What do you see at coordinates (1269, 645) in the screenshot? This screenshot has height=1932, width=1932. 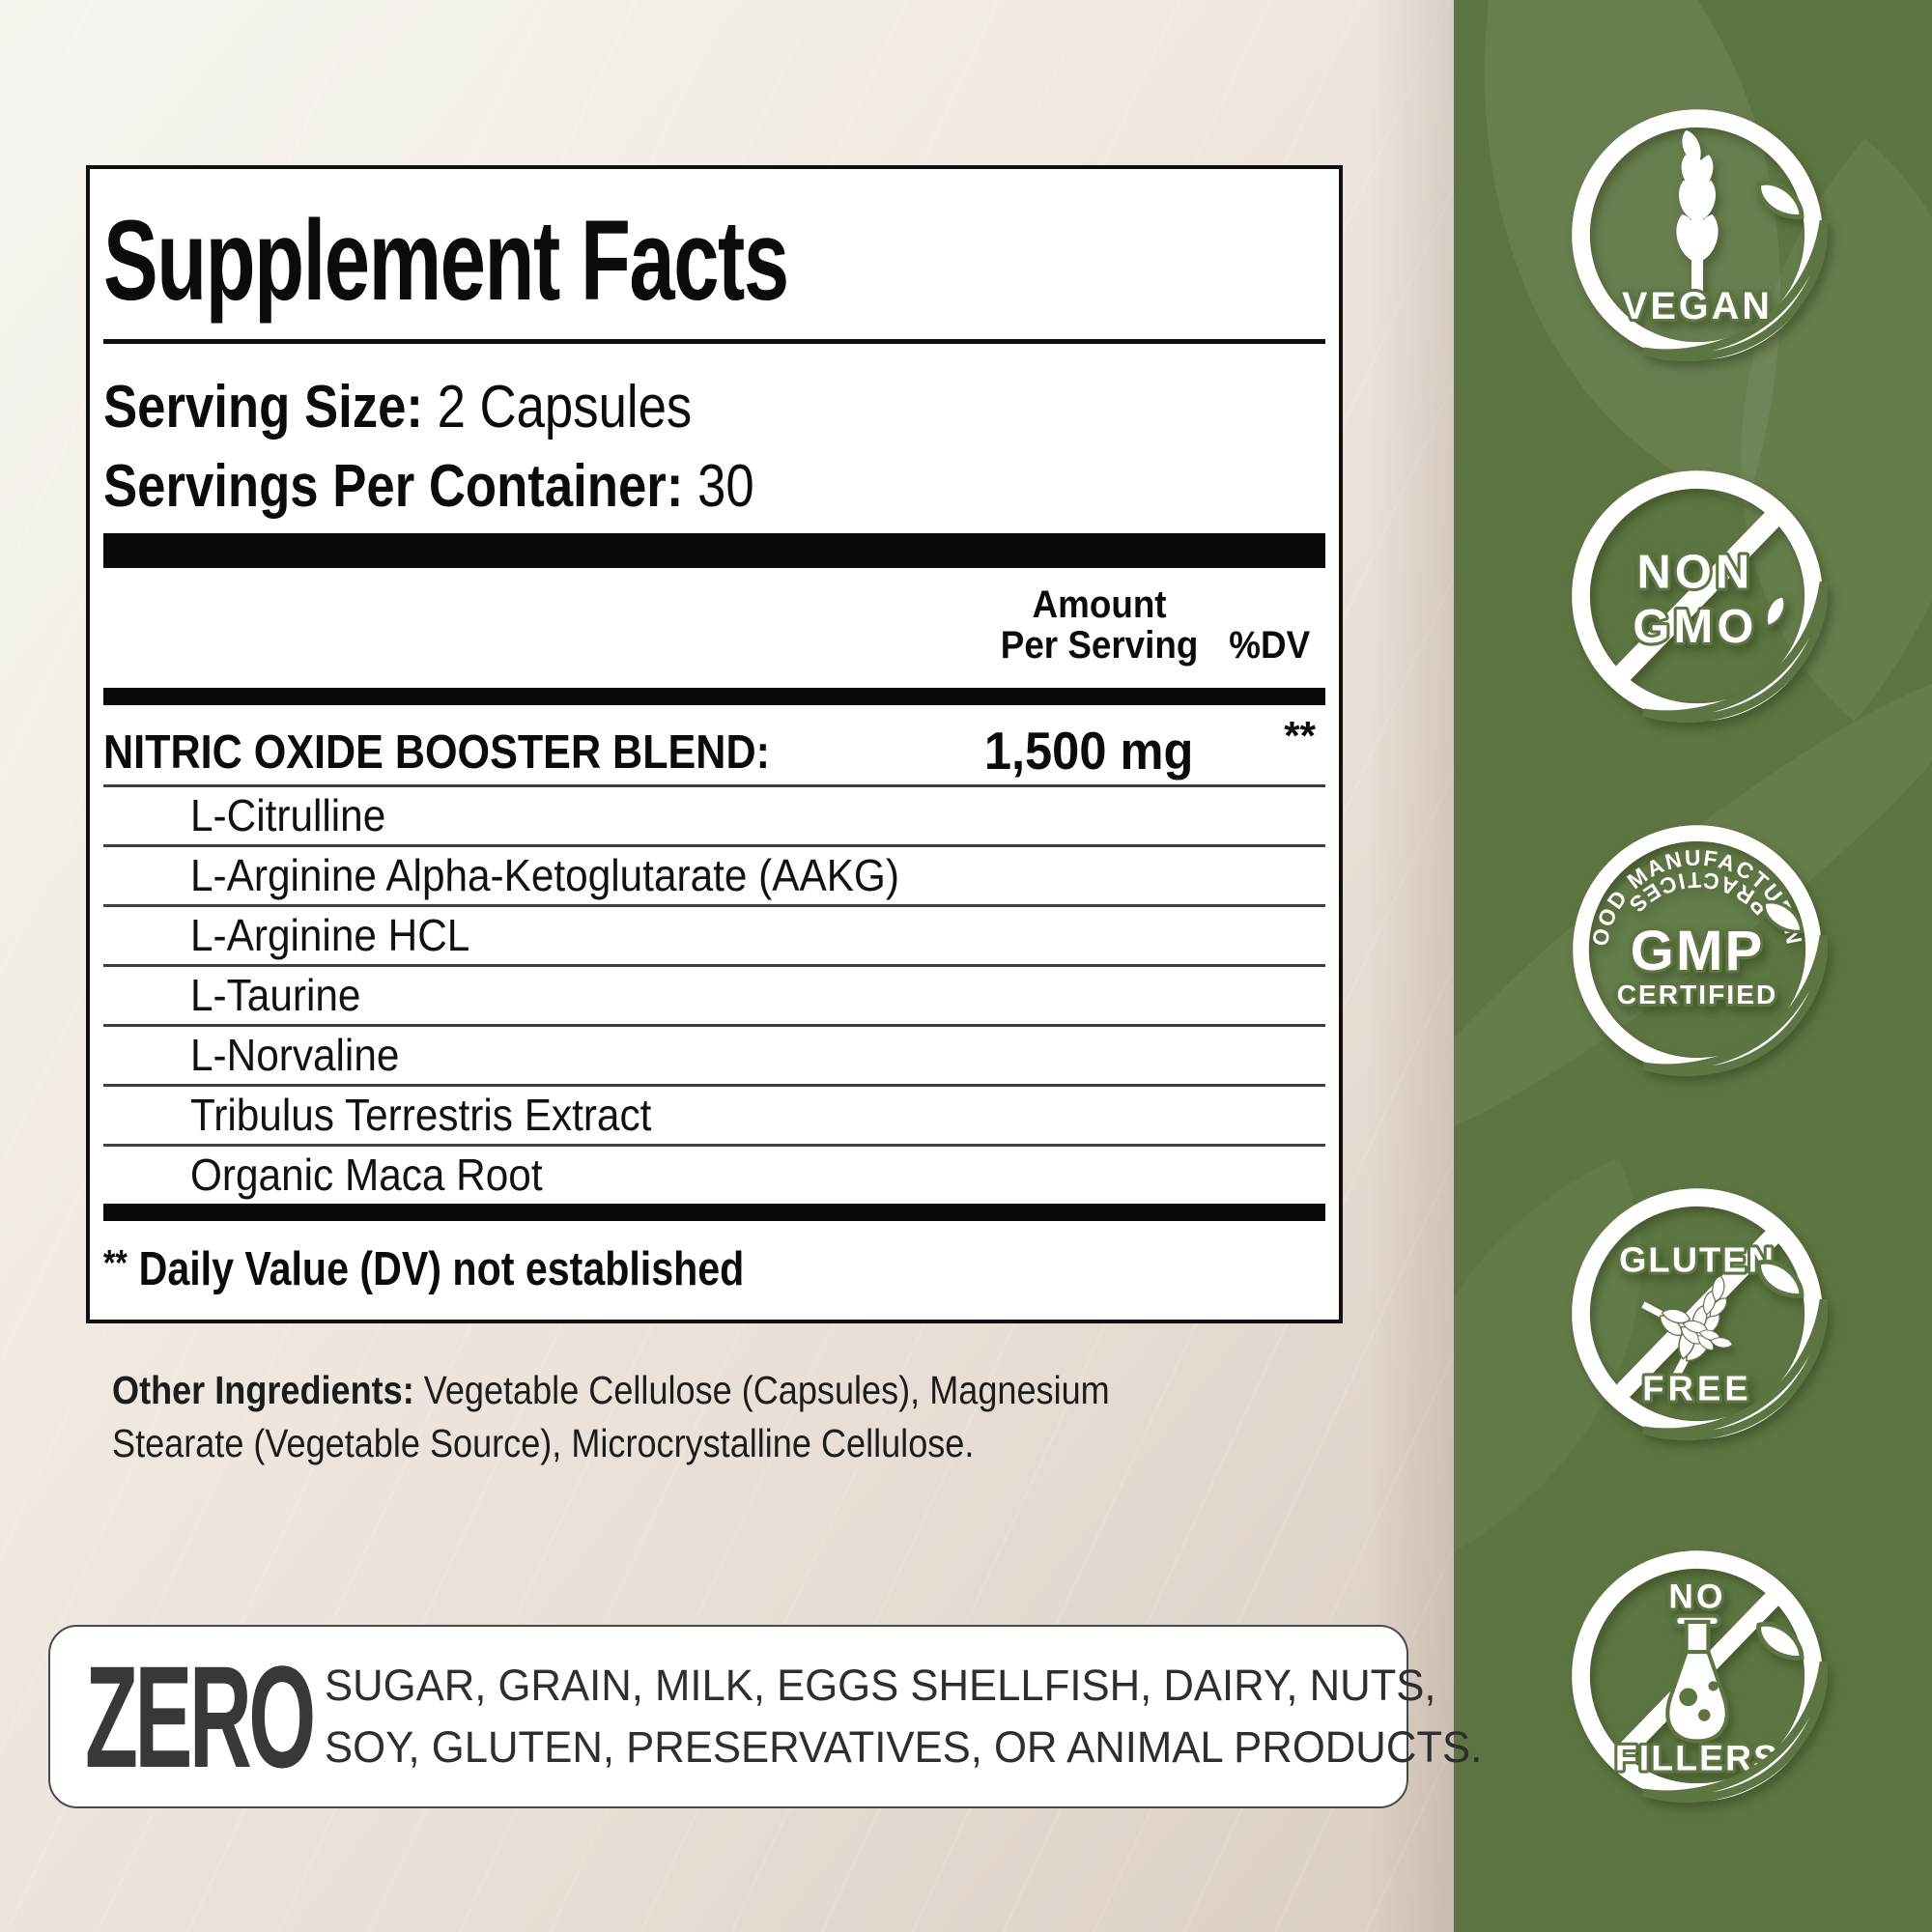 I see `dv-header: %DV` at bounding box center [1269, 645].